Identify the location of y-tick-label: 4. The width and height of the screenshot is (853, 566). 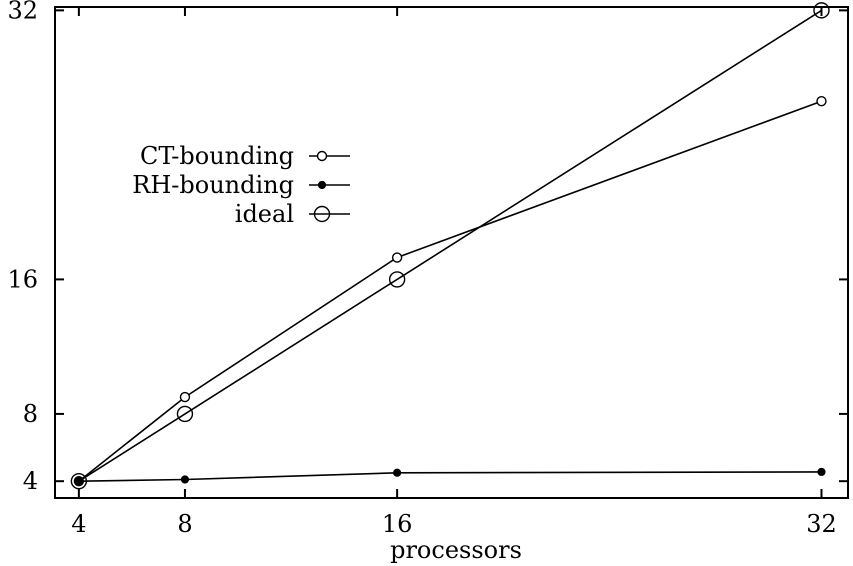
(30, 481).